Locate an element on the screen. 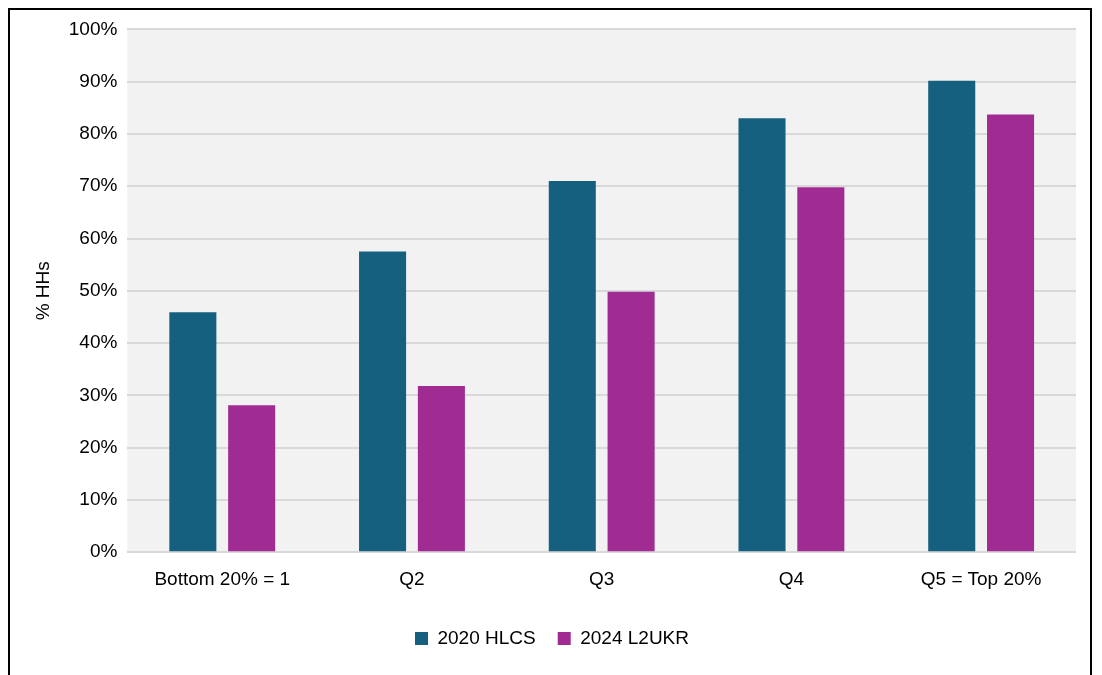 The image size is (1102, 675). legend-label: 2020 HLCS is located at coordinates (486, 637).